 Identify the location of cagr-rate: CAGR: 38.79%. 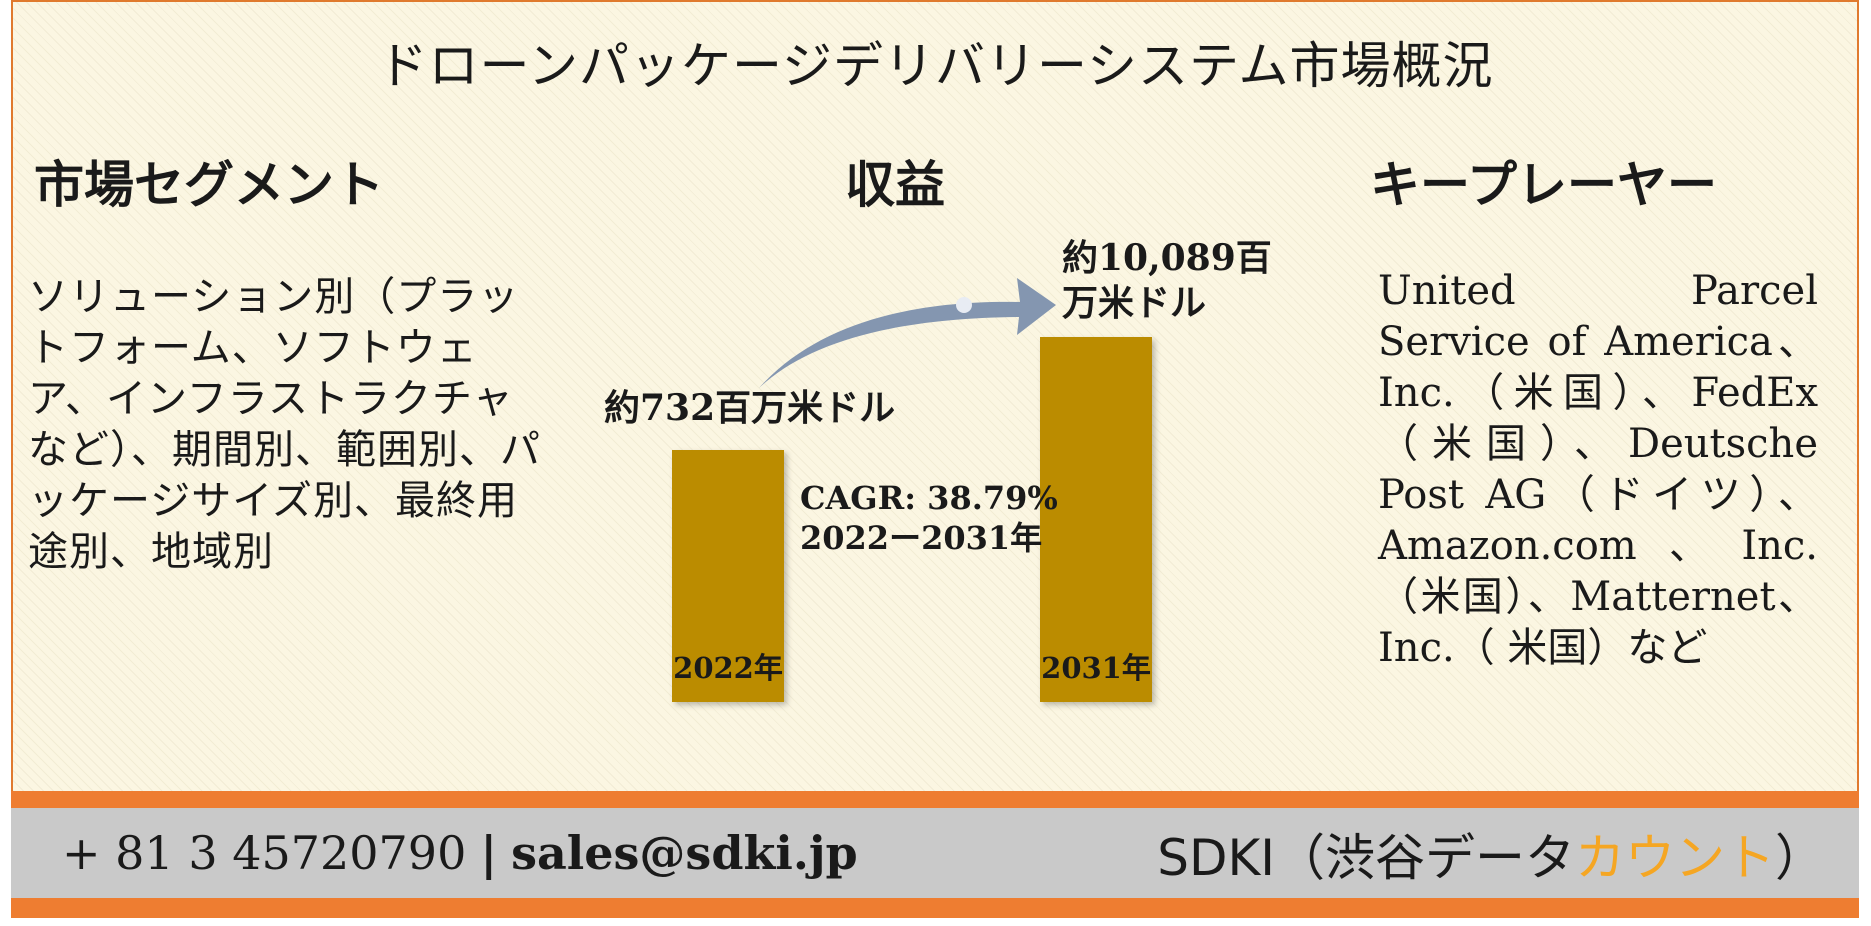
(929, 498).